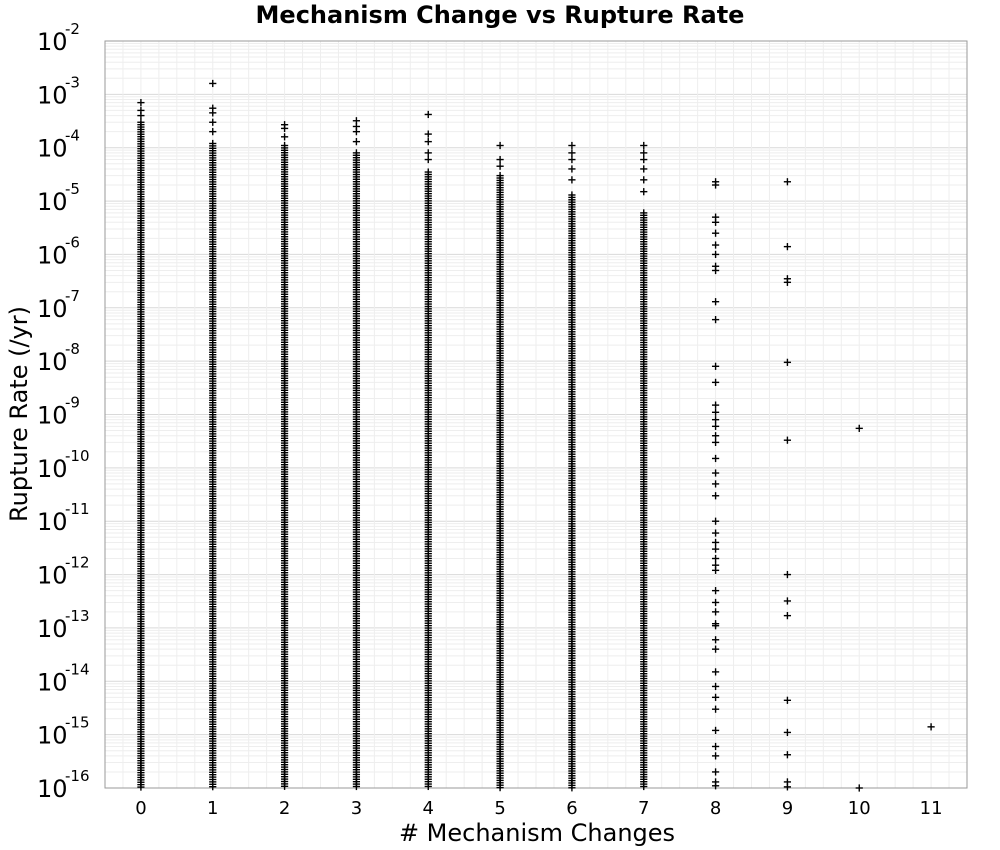  I want to click on y-tick-label: 10⁻⁸, so click(58, 358).